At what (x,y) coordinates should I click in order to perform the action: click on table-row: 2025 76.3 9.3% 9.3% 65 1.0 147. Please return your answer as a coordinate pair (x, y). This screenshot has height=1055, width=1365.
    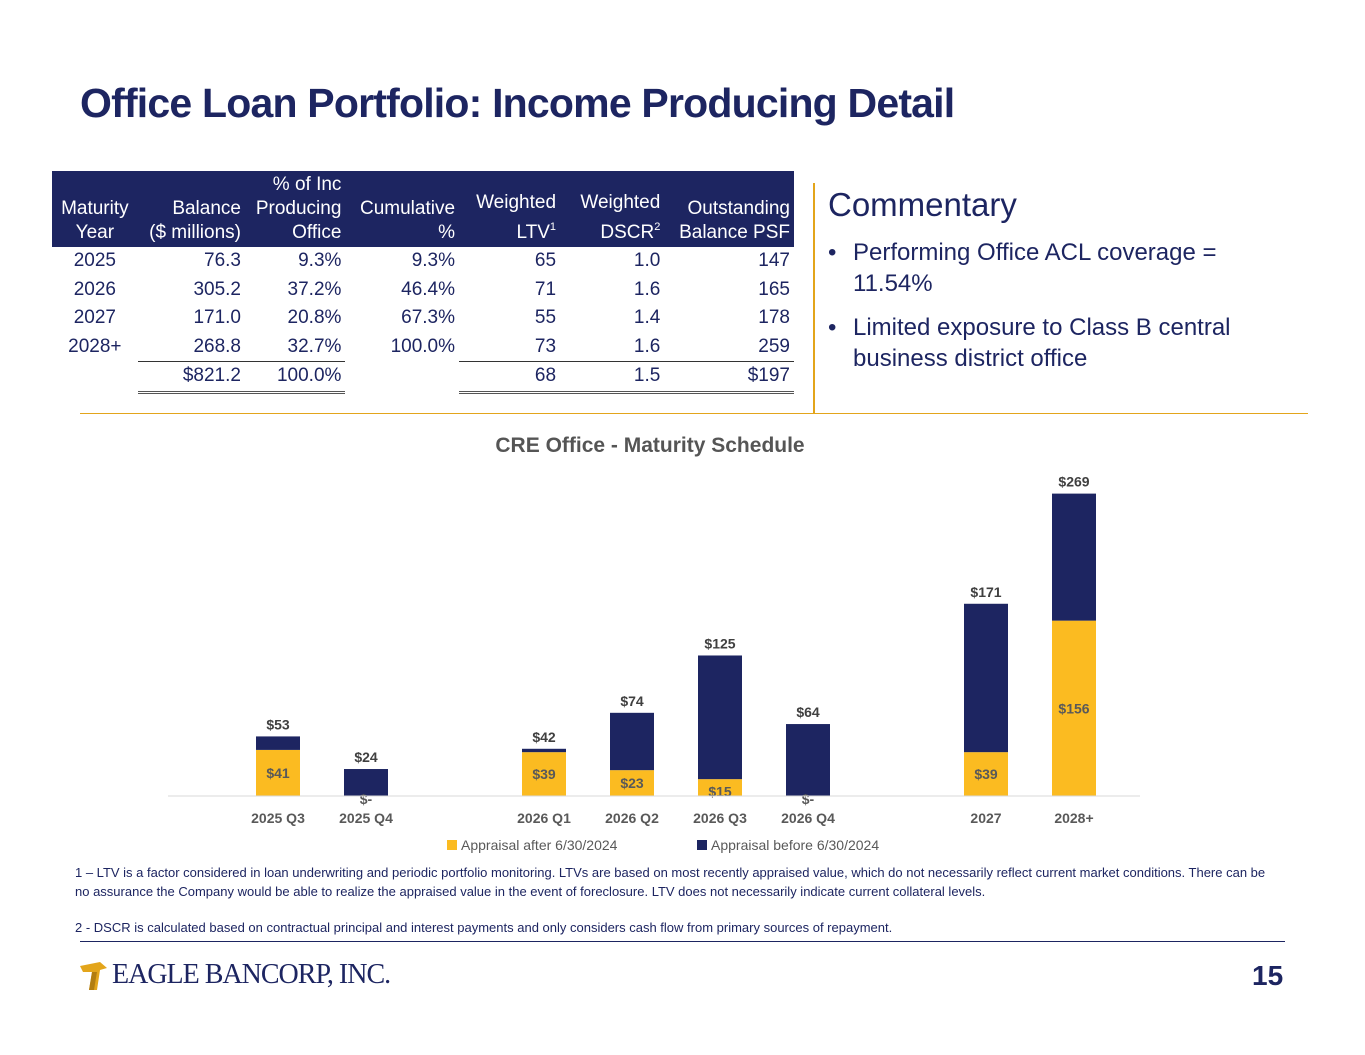
    Looking at the image, I should click on (423, 261).